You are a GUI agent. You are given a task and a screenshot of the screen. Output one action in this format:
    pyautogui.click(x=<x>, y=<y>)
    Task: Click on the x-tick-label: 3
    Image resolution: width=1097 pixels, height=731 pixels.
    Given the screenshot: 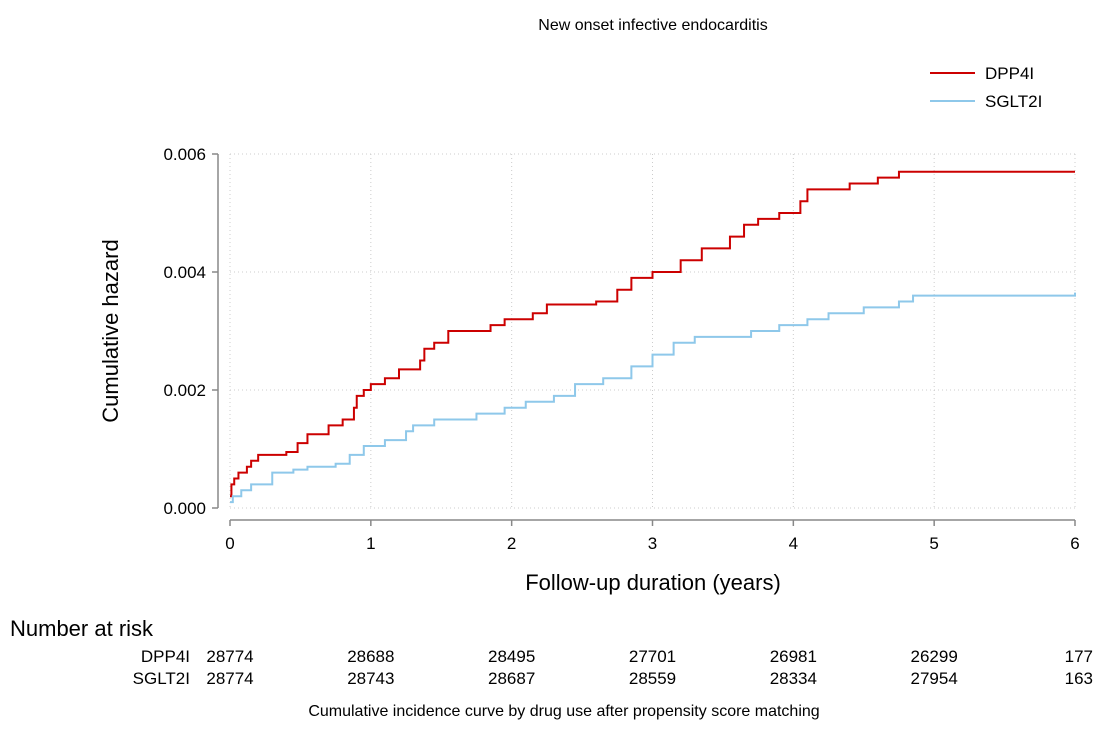 What is the action you would take?
    pyautogui.click(x=652, y=543)
    